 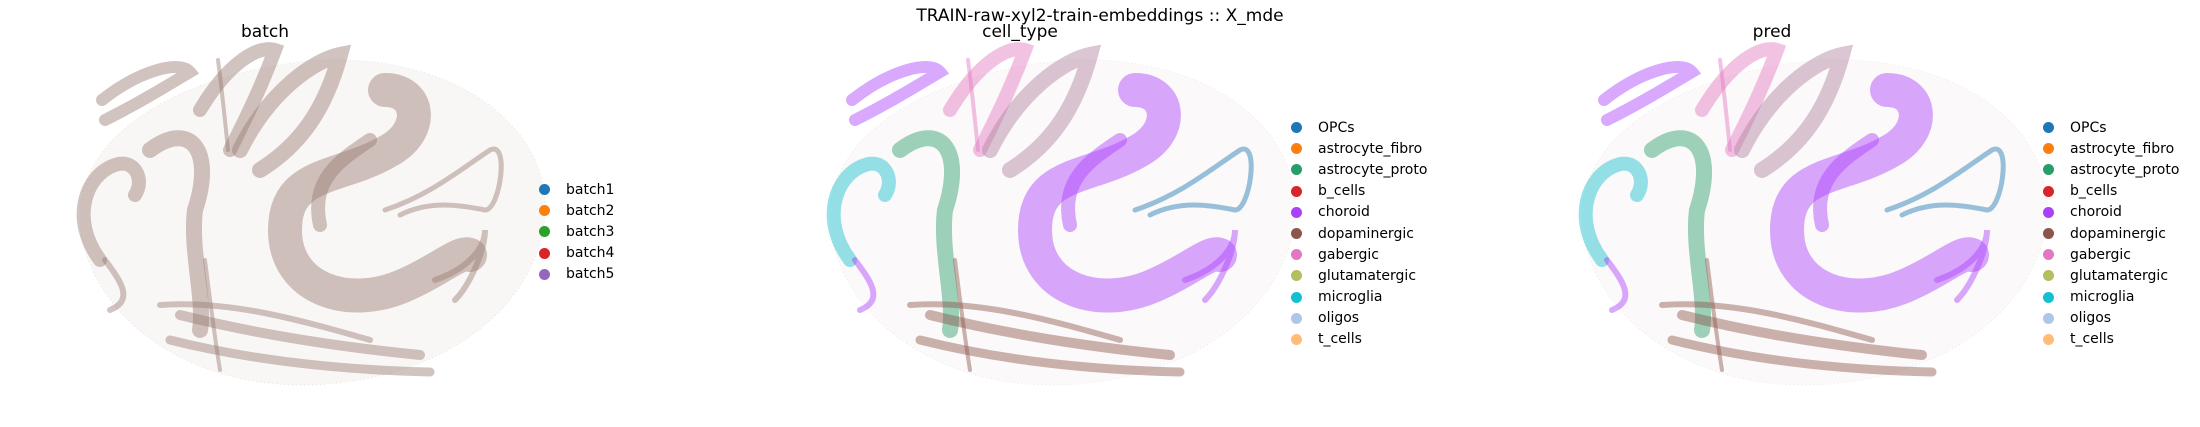 What do you see at coordinates (460, 266) in the screenshot?
I see `embedding-right-tail` at bounding box center [460, 266].